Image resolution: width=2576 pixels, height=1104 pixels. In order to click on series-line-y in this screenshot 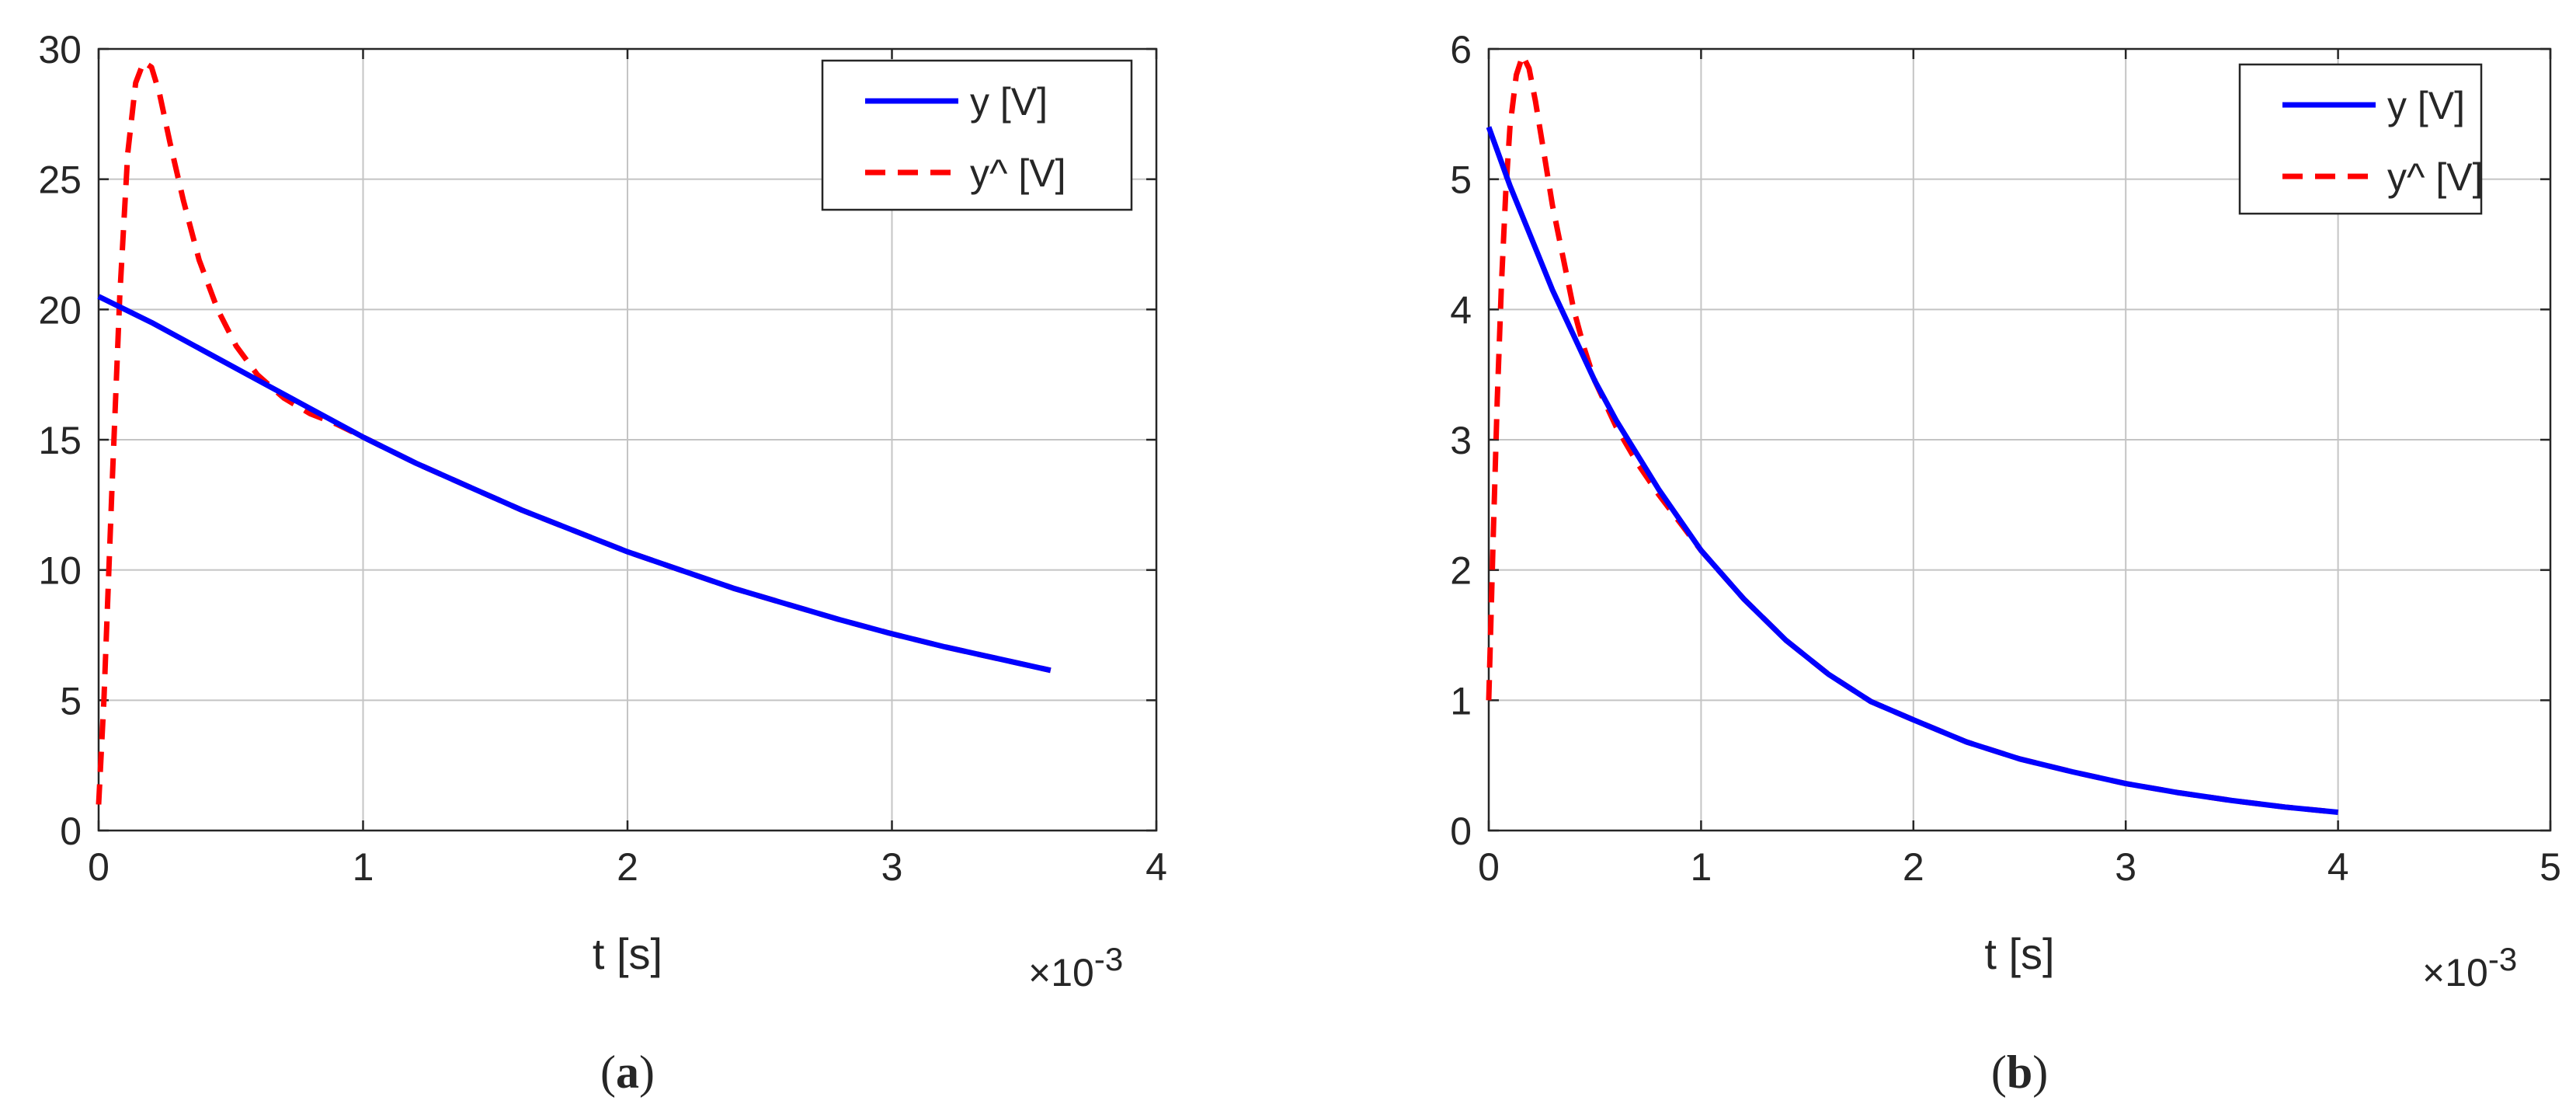, I will do `click(574, 484)`.